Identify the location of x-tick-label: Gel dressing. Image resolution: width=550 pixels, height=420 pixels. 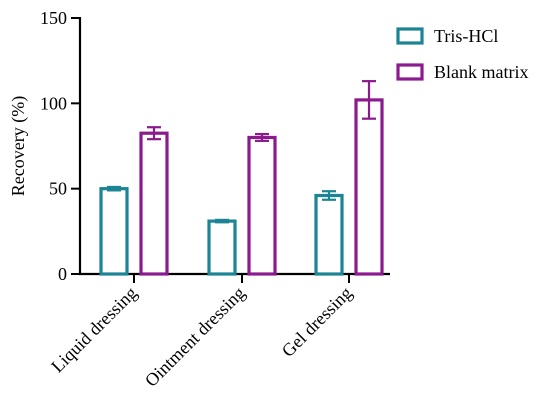
(317, 322).